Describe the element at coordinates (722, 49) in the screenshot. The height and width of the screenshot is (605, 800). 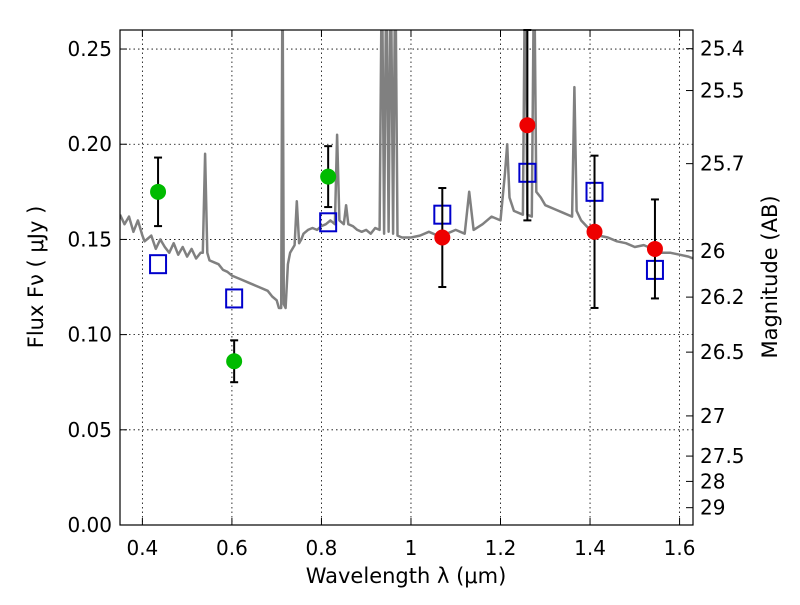
I see `y2-tick-label: 25.4` at that location.